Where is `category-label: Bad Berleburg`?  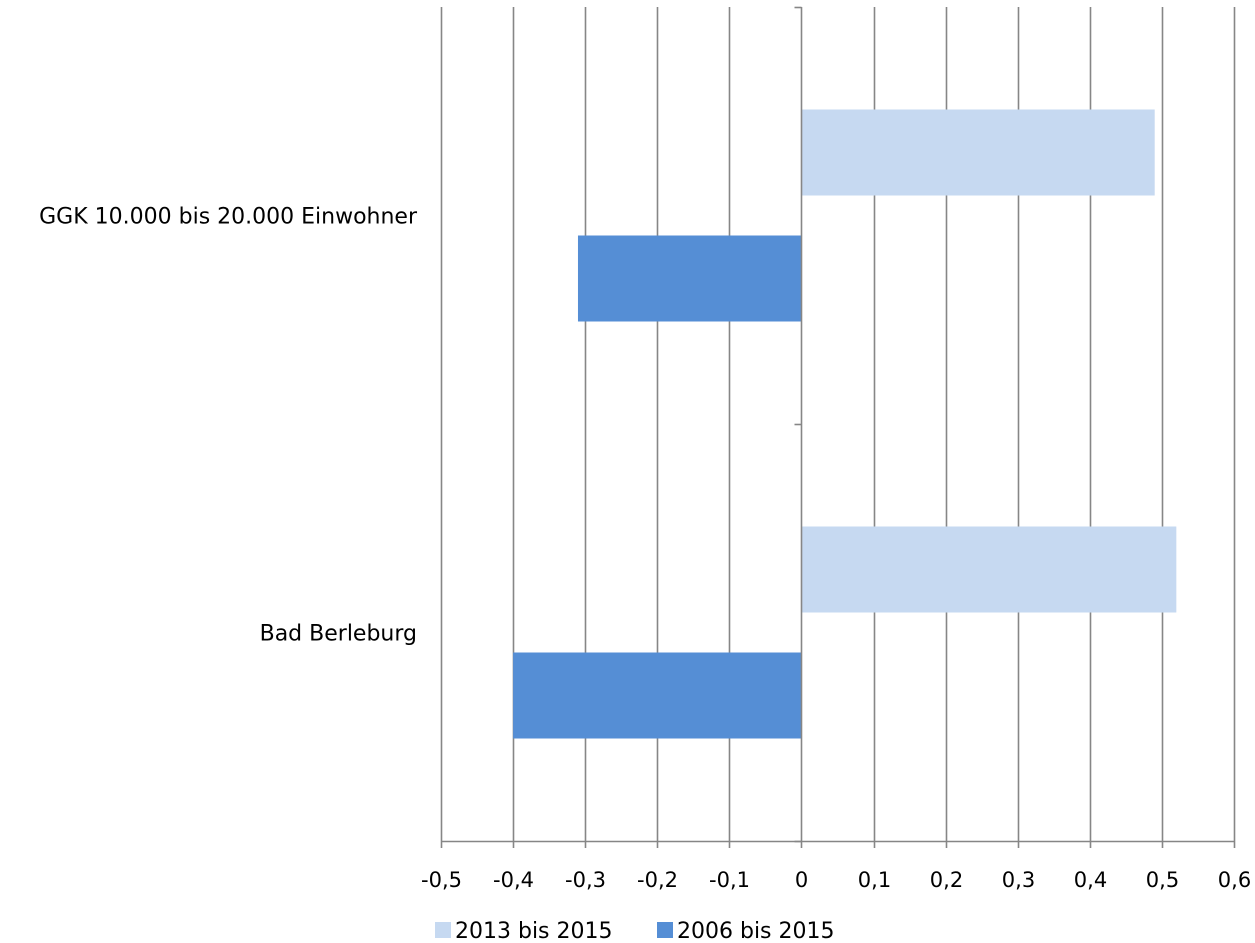
category-label: Bad Berleburg is located at coordinates (338, 634).